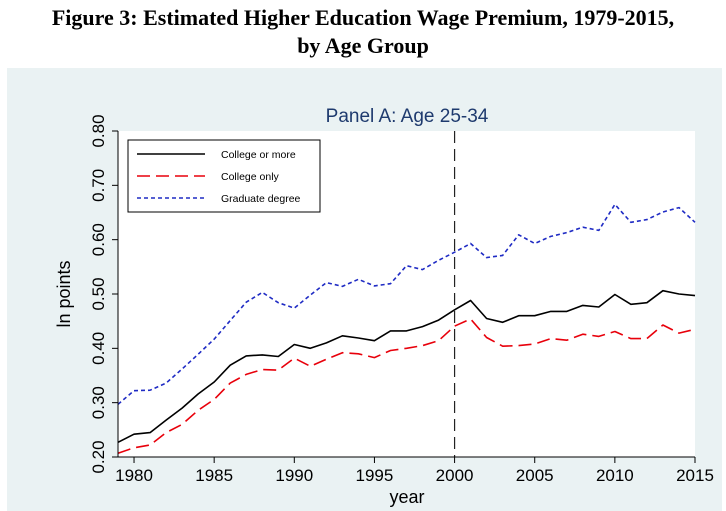 This screenshot has height=511, width=726. What do you see at coordinates (214, 475) in the screenshot?
I see `x-tick-label: 1985` at bounding box center [214, 475].